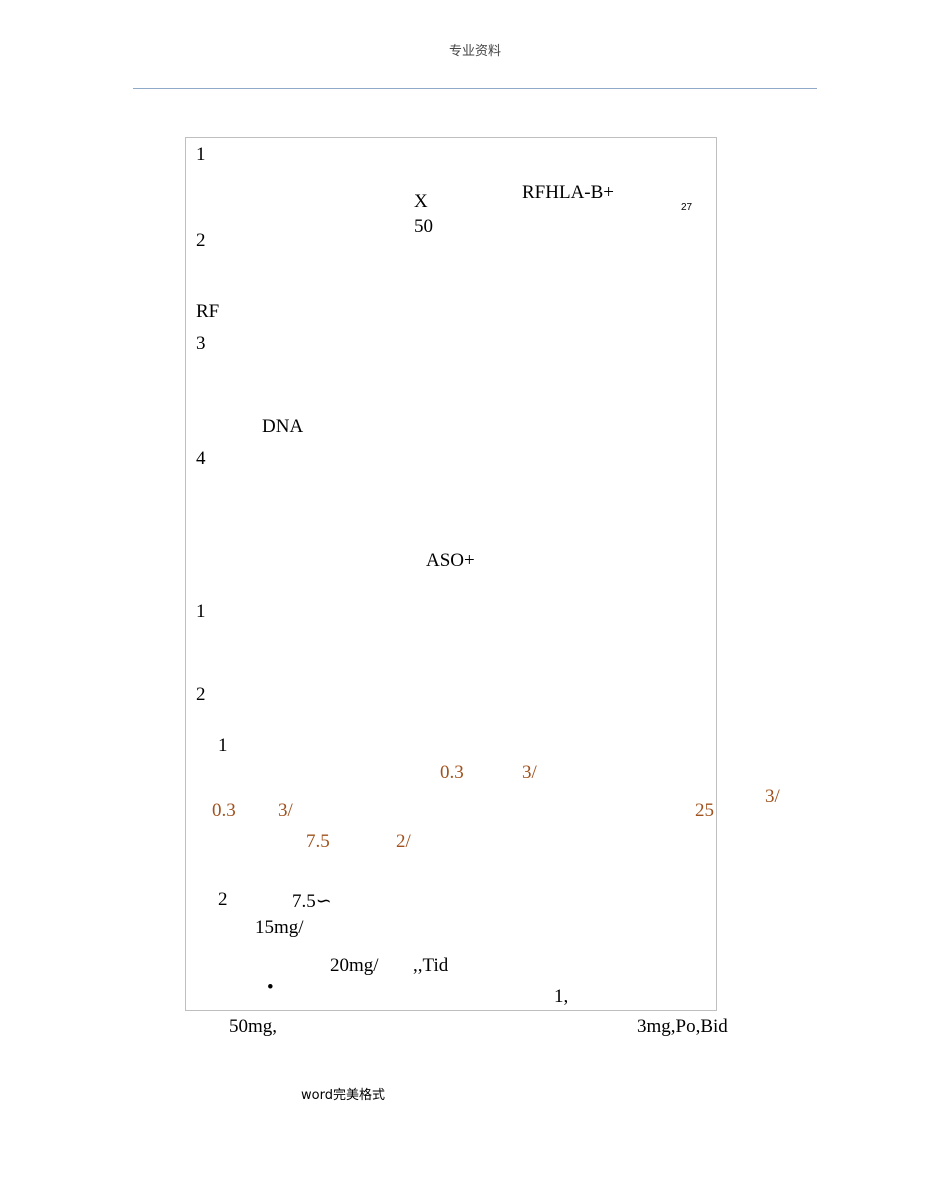  What do you see at coordinates (283, 426) in the screenshot?
I see `text-fragment: DNA` at bounding box center [283, 426].